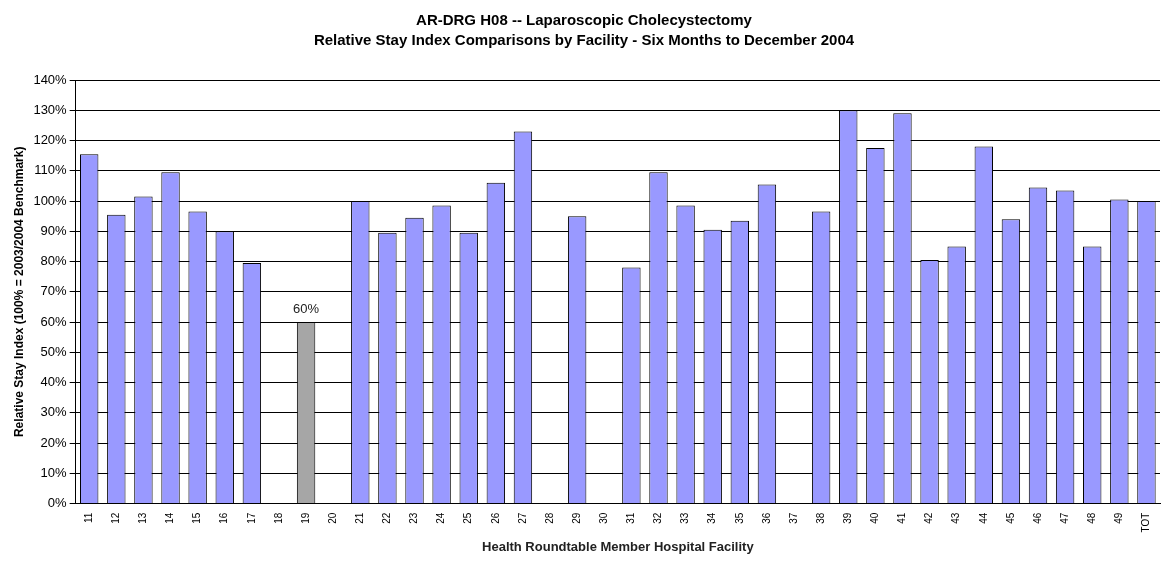  What do you see at coordinates (360, 518) in the screenshot?
I see `x-tick-label: 21` at bounding box center [360, 518].